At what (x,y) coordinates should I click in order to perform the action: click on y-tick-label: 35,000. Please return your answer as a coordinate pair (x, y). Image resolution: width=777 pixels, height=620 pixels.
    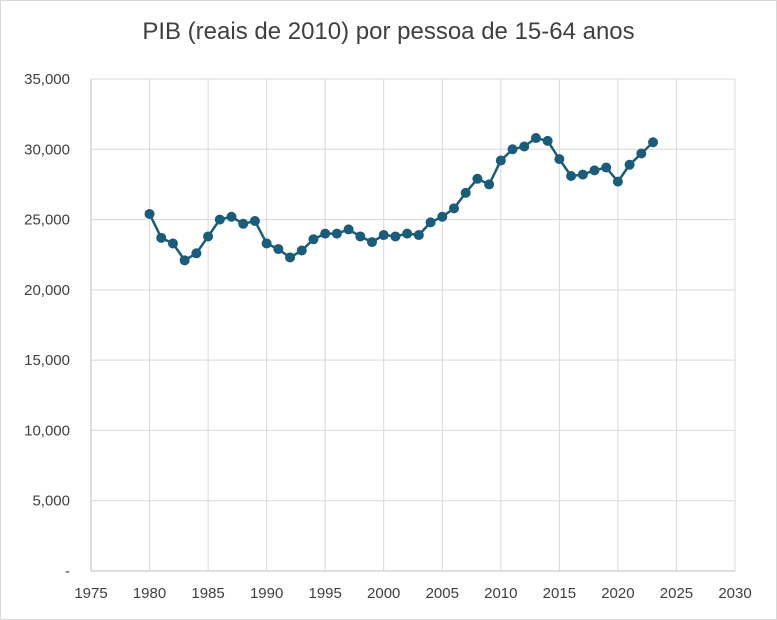
    Looking at the image, I should click on (47, 79).